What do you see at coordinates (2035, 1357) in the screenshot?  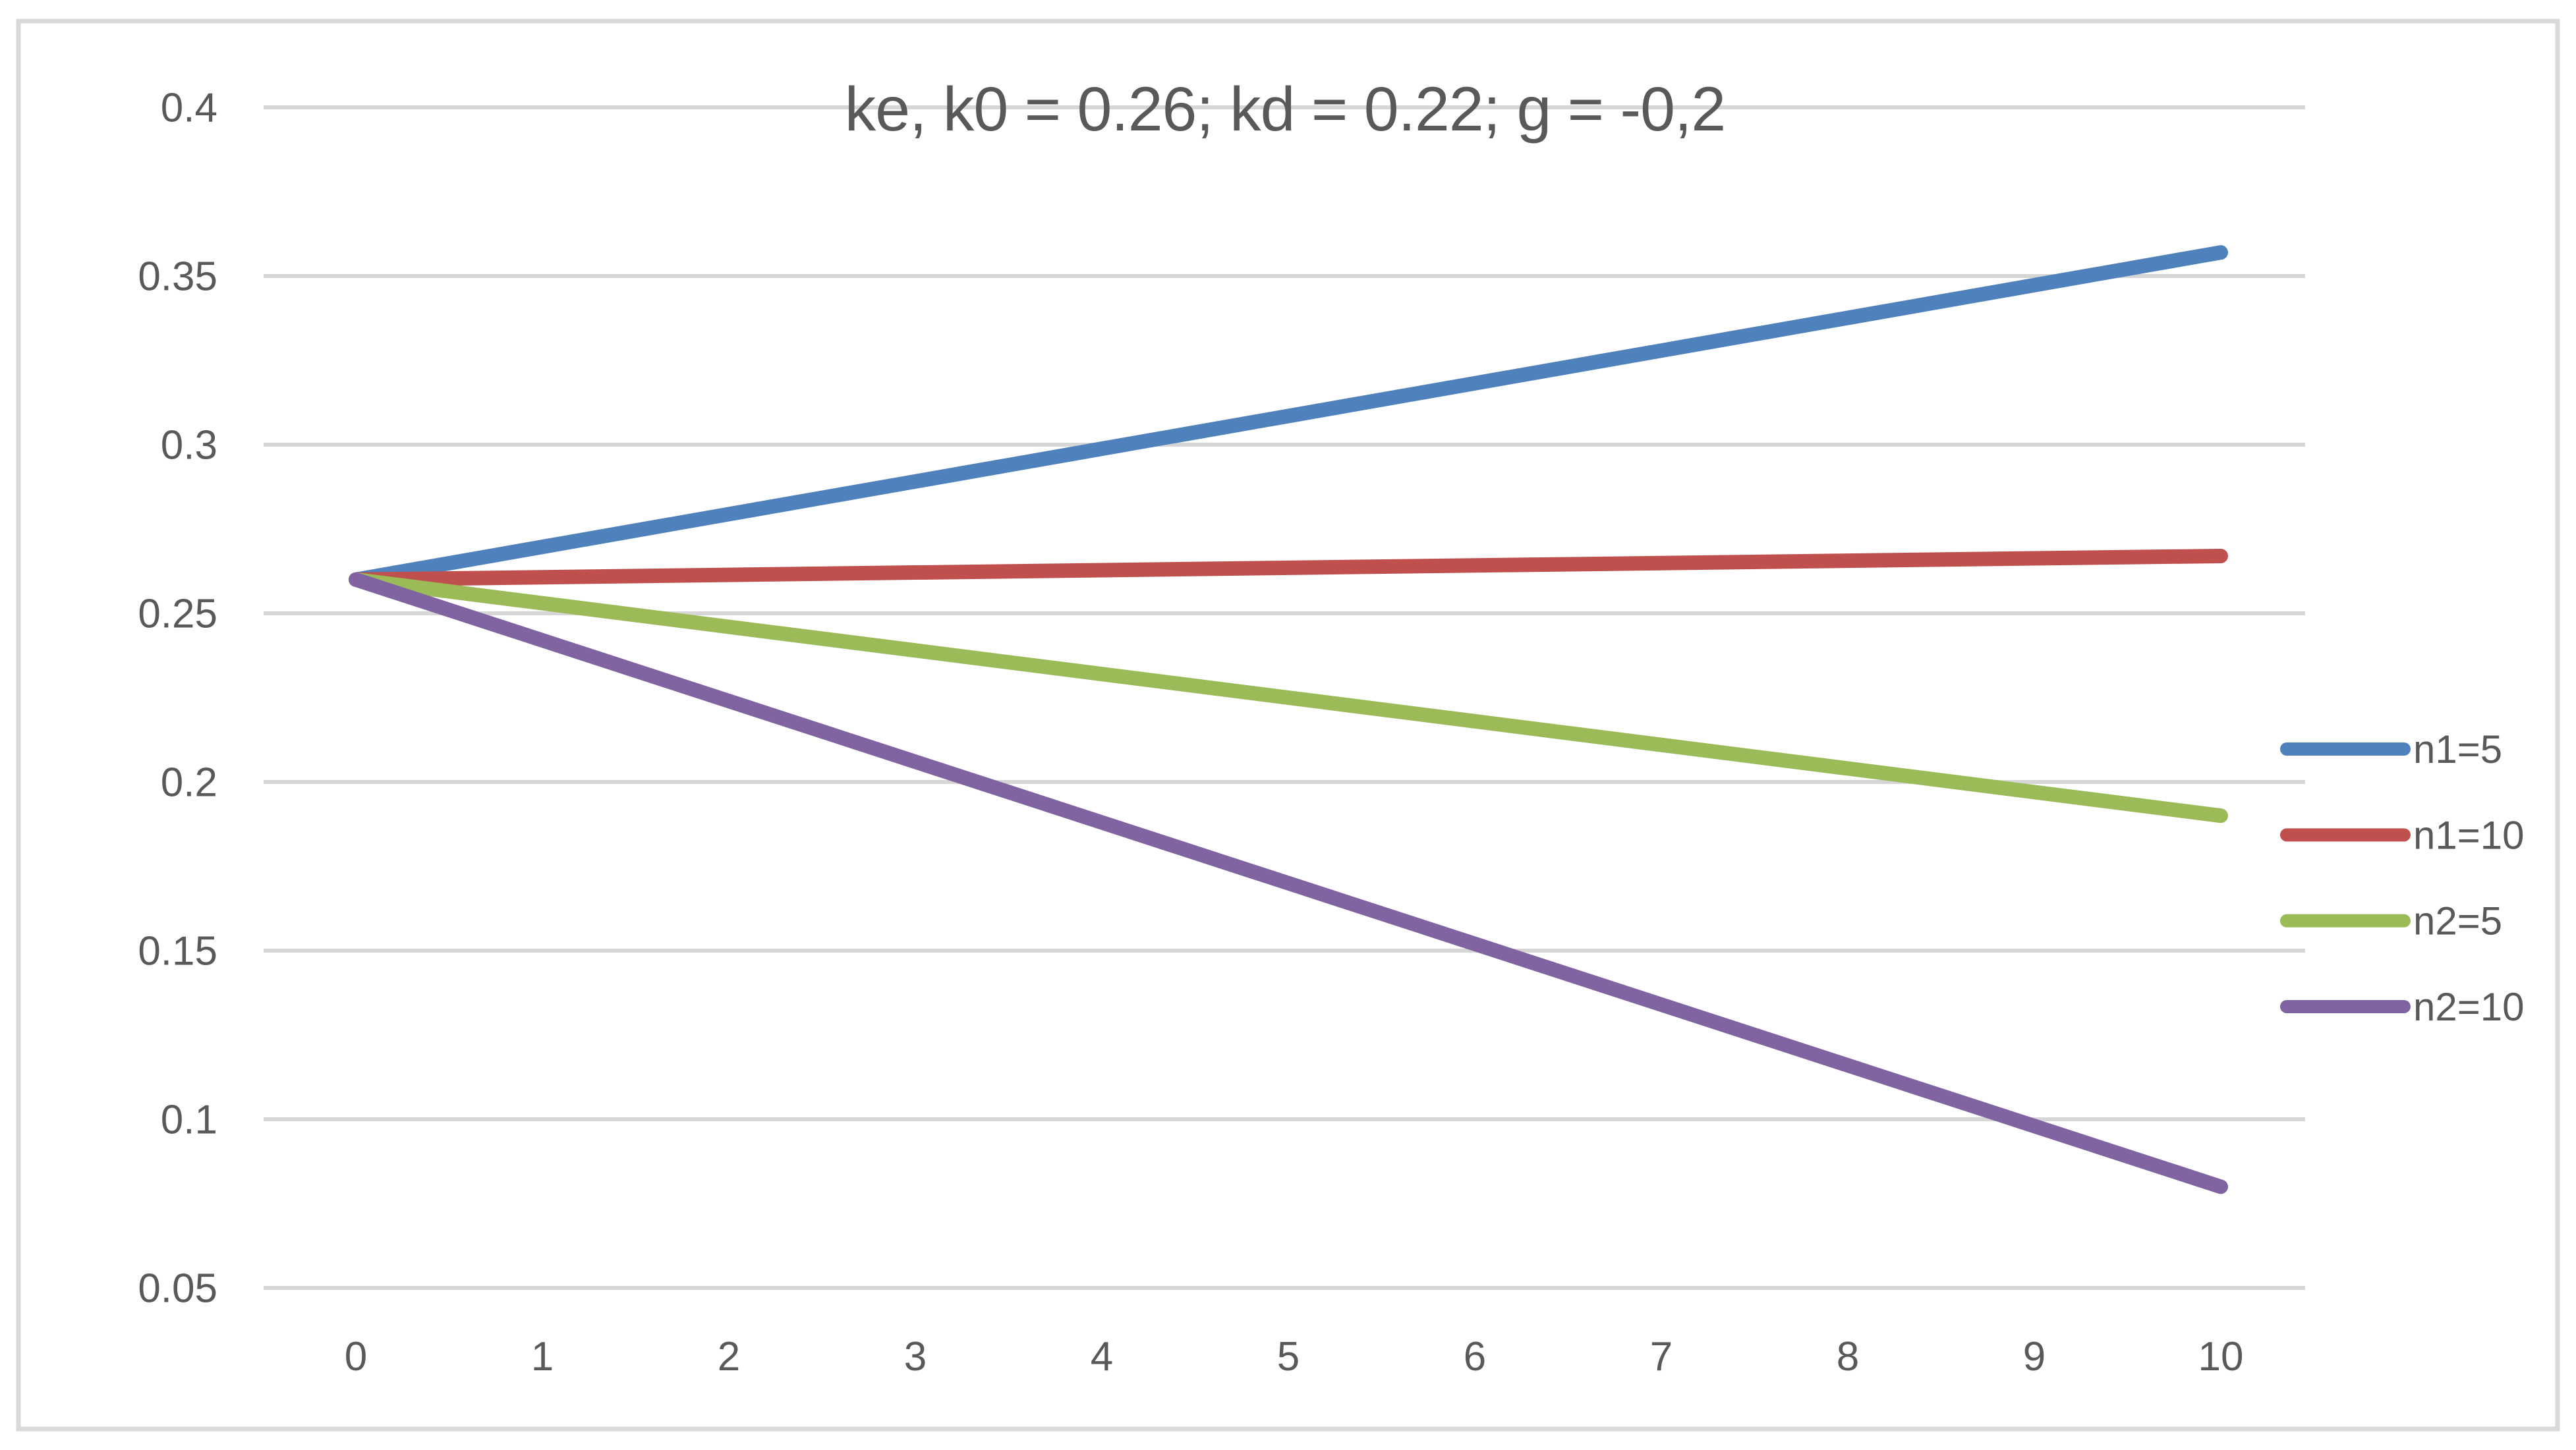 I see `x-tick-label: 9` at bounding box center [2035, 1357].